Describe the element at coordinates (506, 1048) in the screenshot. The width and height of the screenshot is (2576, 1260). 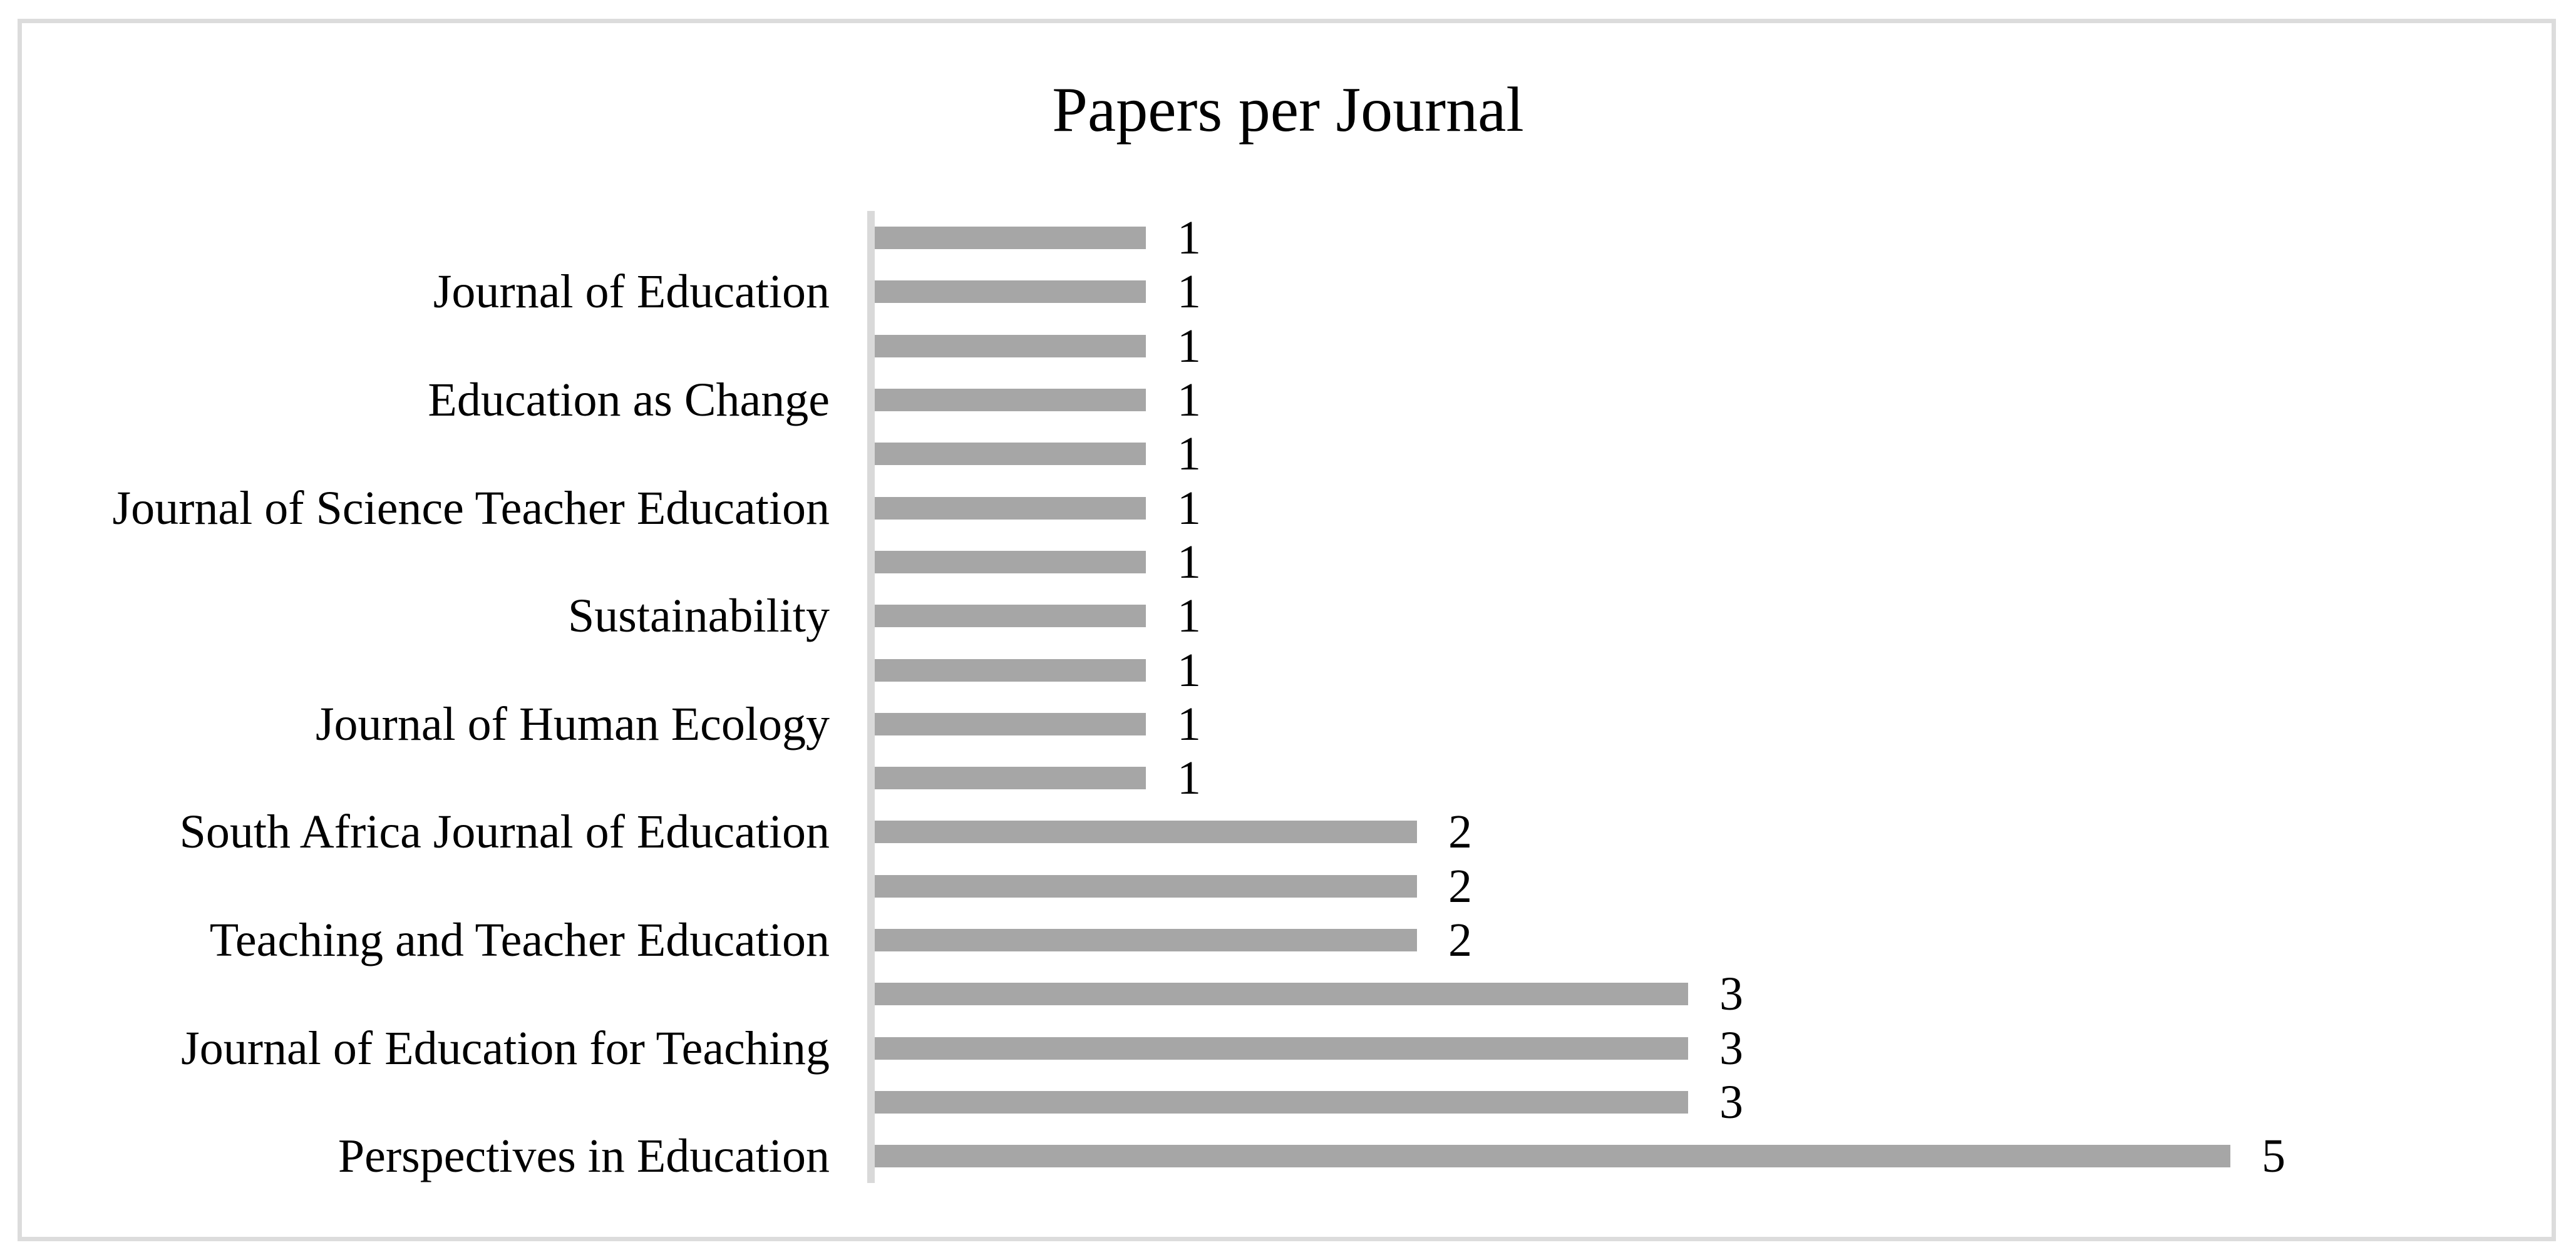
I see `category-label: Journal of Education for Teaching` at that location.